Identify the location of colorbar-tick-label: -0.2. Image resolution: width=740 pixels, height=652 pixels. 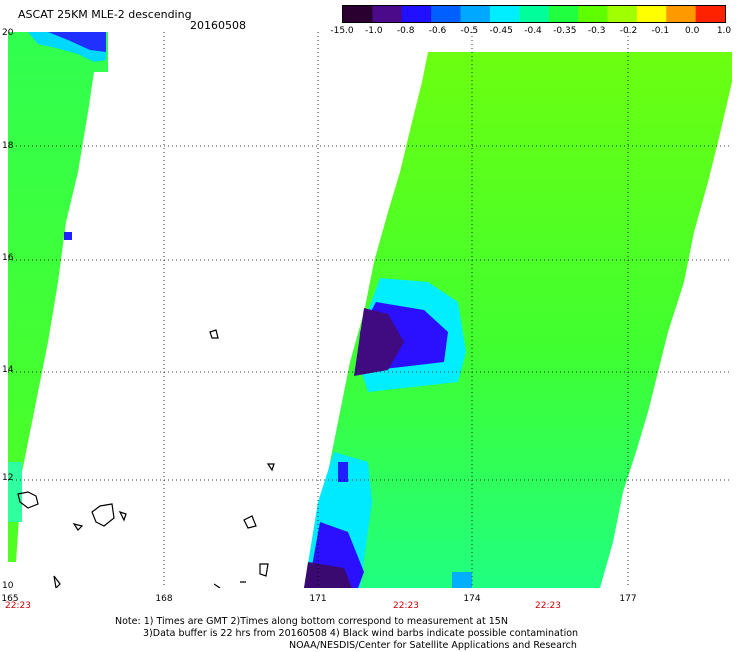
(628, 31).